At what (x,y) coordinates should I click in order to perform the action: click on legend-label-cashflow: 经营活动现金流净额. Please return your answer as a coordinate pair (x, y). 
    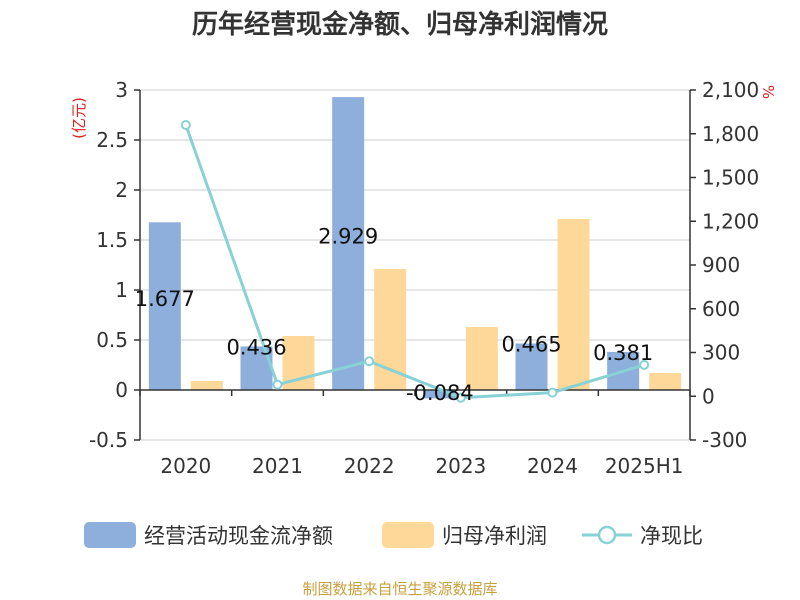
    Looking at the image, I should click on (238, 536).